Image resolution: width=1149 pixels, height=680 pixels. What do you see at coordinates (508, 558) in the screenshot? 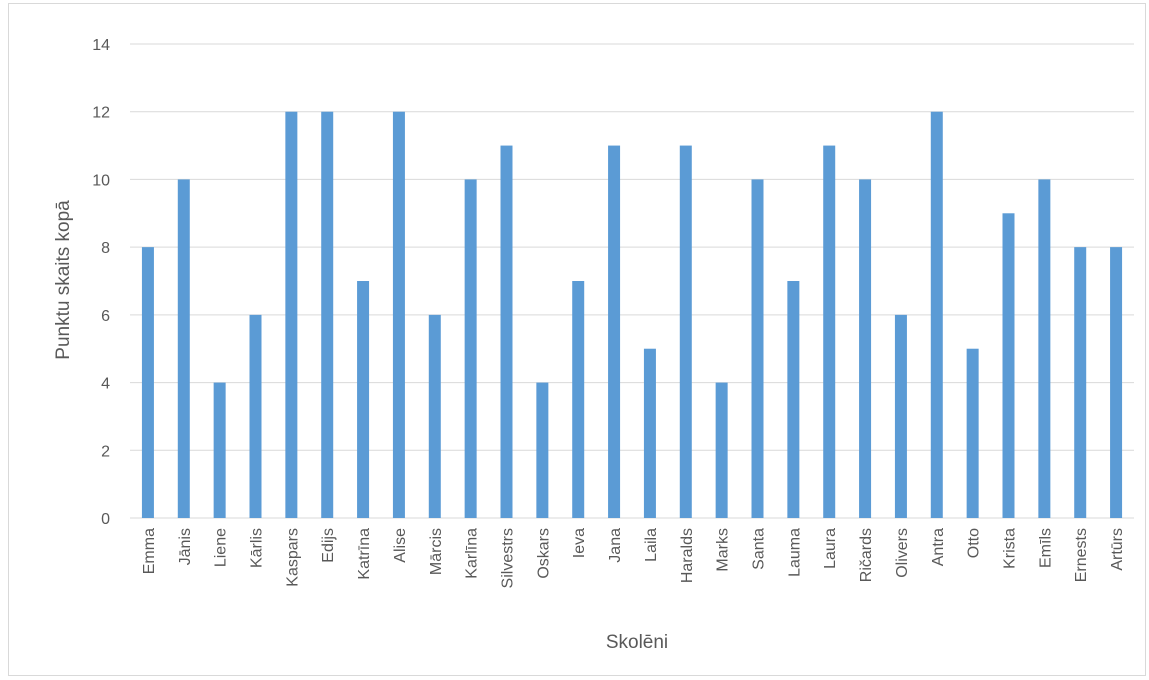
I see `x-tick-label: Silvestrs` at bounding box center [508, 558].